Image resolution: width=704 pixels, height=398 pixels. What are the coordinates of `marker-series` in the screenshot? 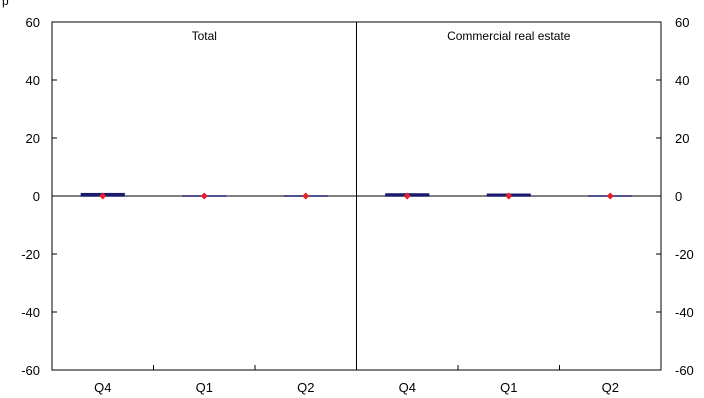 It's located at (356, 196).